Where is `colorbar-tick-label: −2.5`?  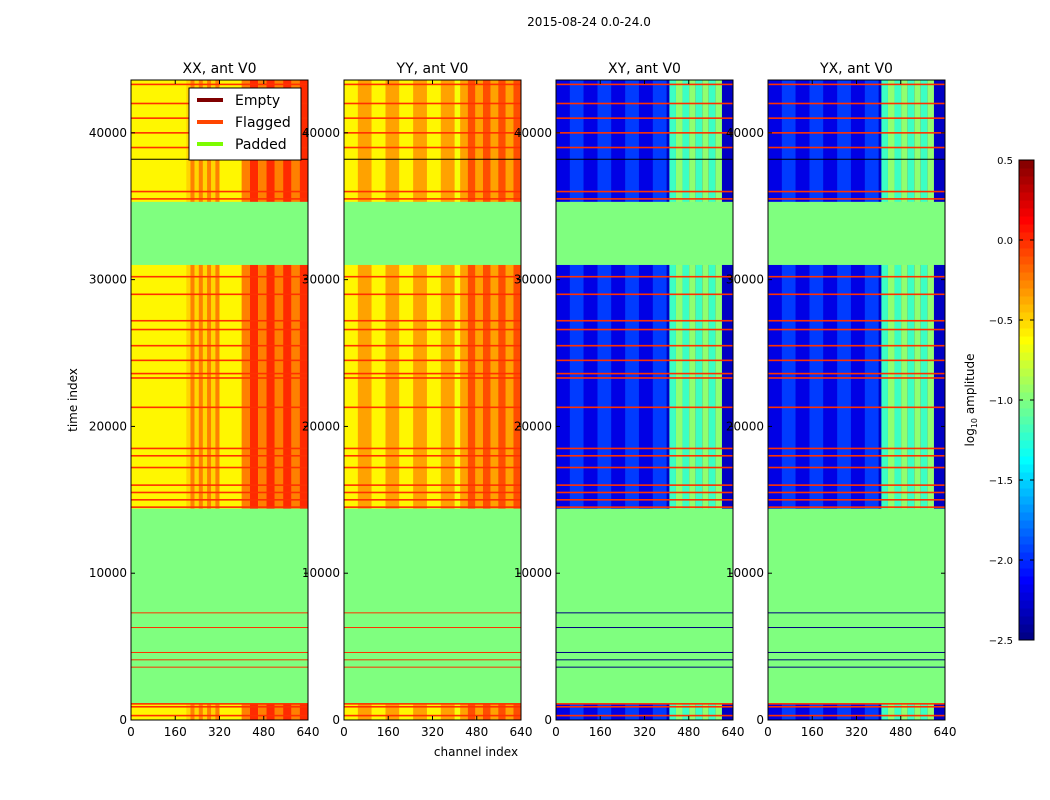 colorbar-tick-label: −2.5 is located at coordinates (1001, 641).